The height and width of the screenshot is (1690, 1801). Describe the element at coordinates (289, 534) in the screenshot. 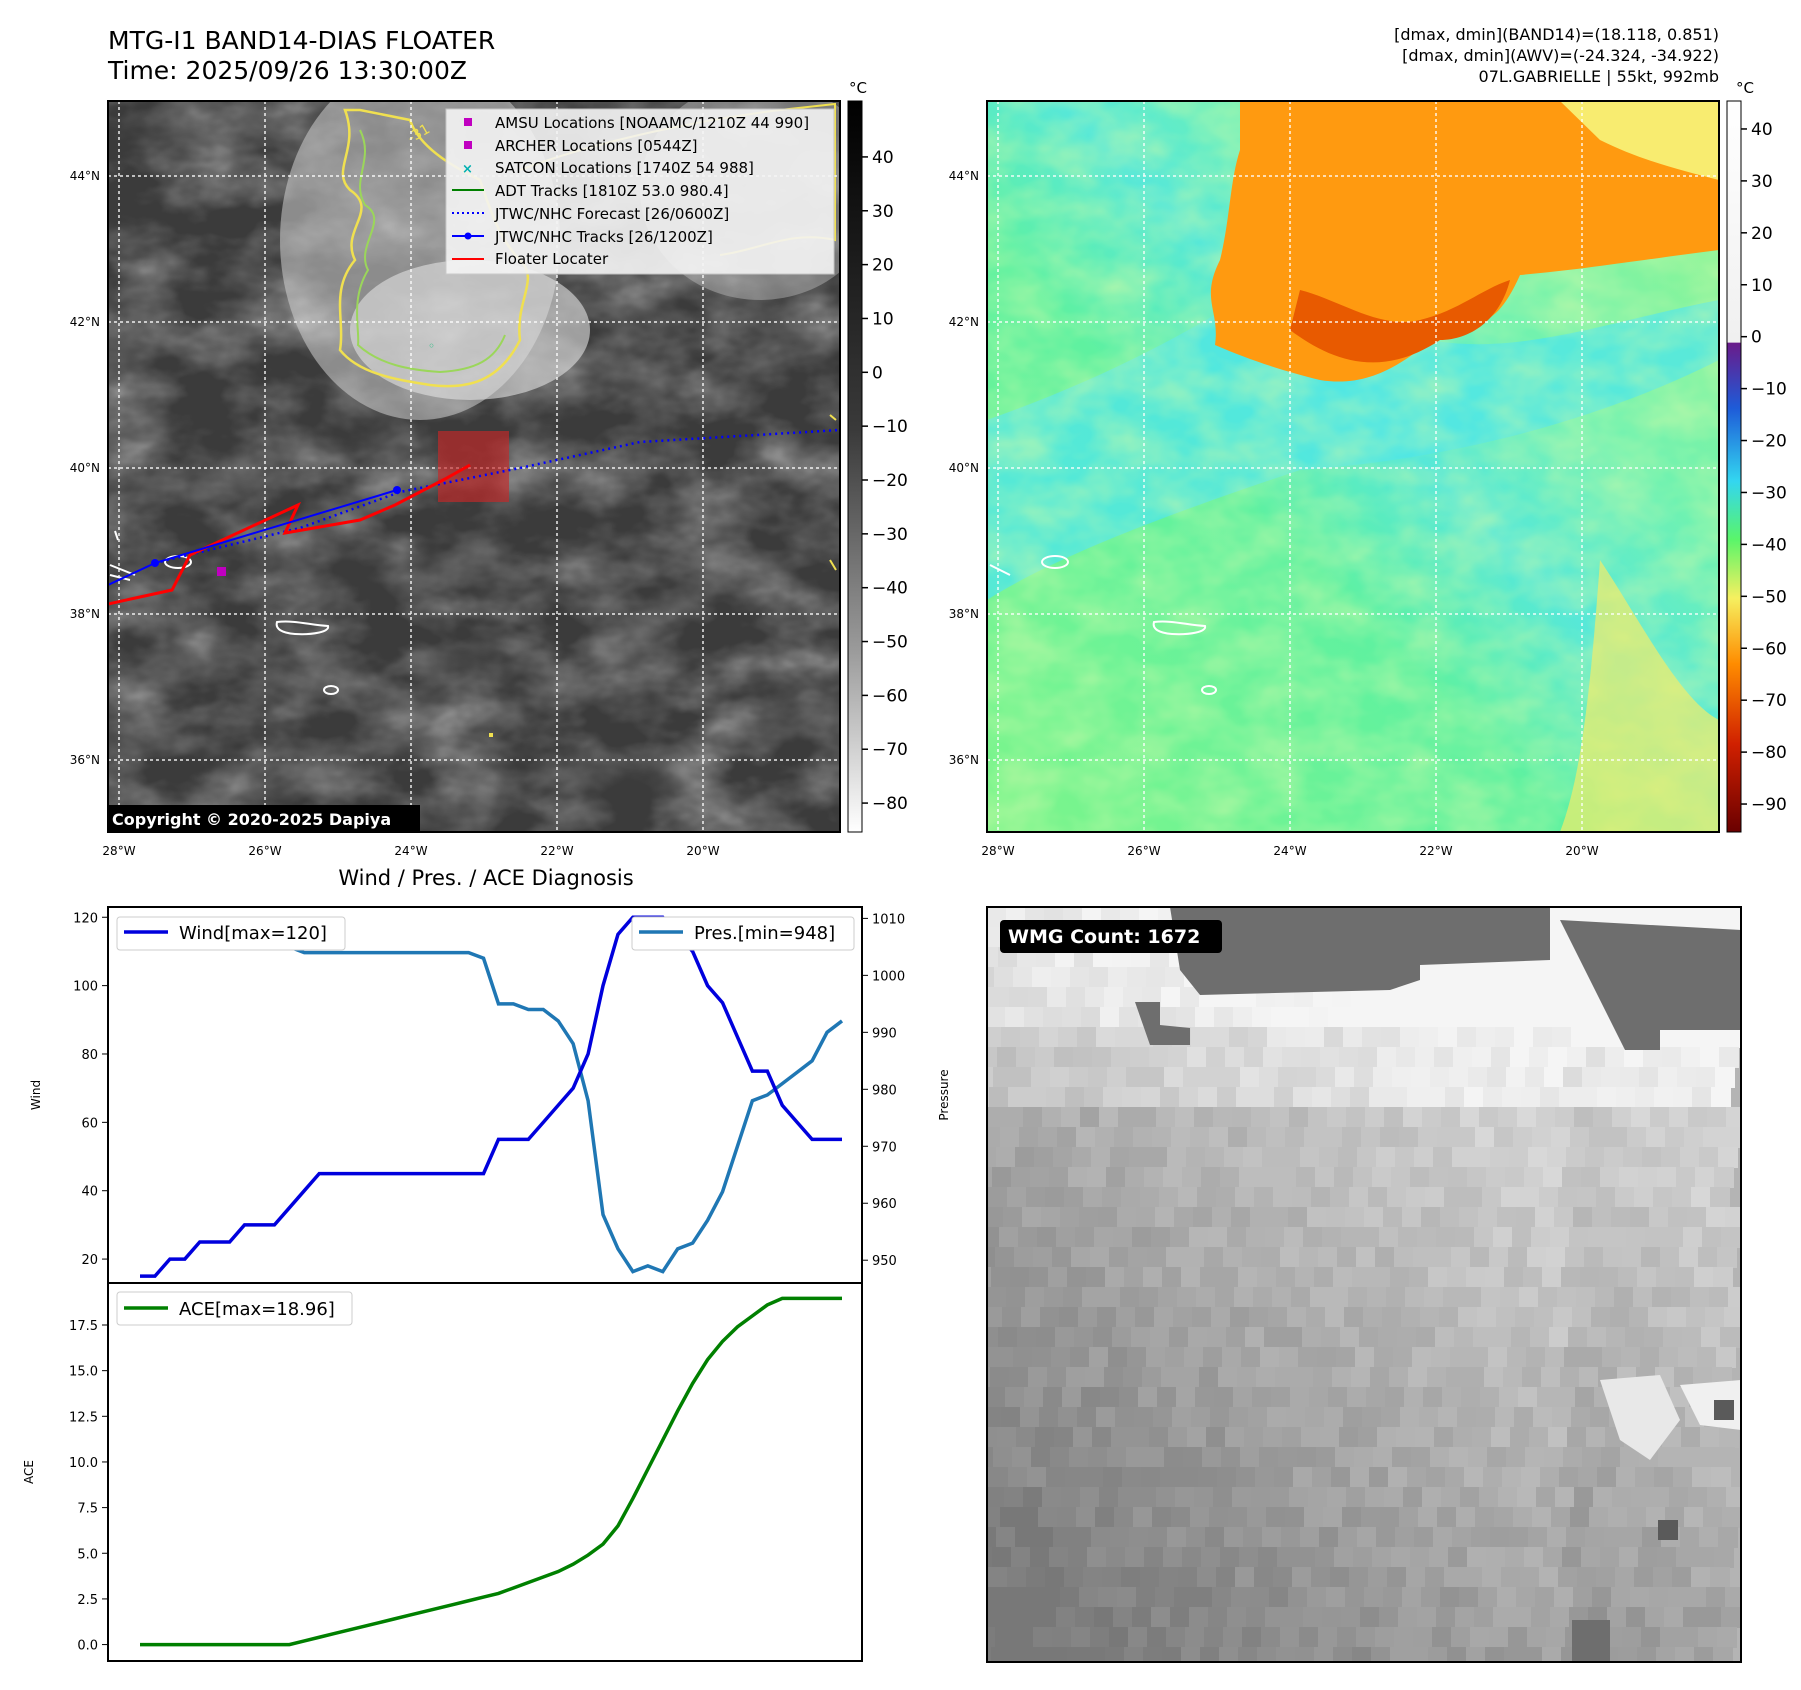

I see `floater-track` at that location.